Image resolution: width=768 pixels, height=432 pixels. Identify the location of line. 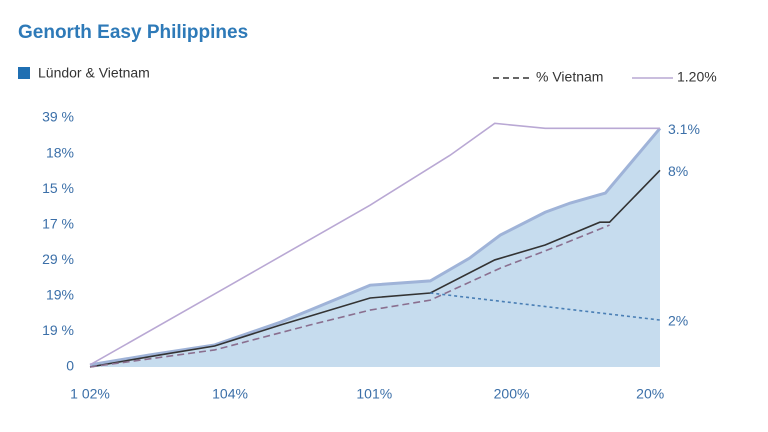
(545, 306).